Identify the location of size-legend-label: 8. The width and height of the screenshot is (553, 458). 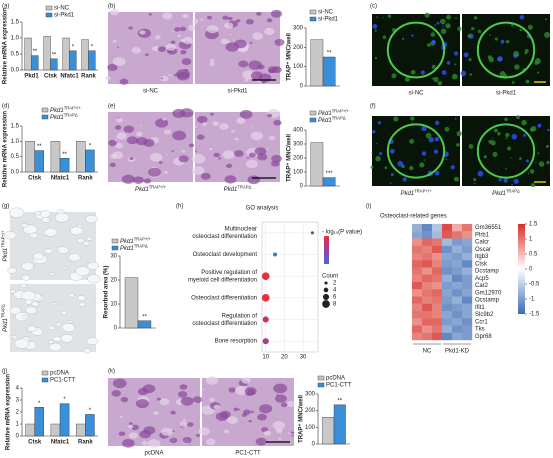
(335, 305).